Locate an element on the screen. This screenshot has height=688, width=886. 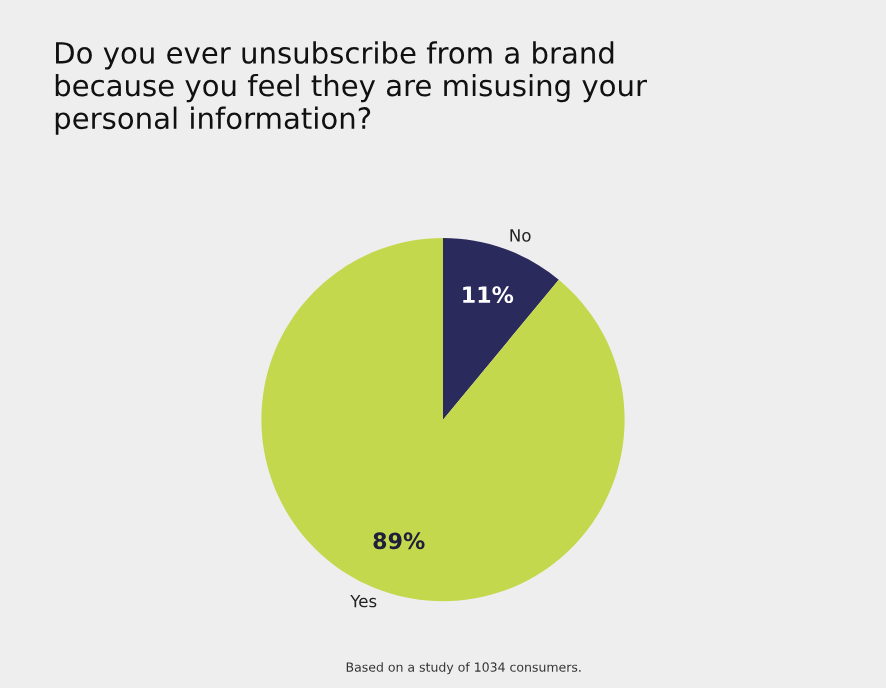
data-label: 11% is located at coordinates (488, 295).